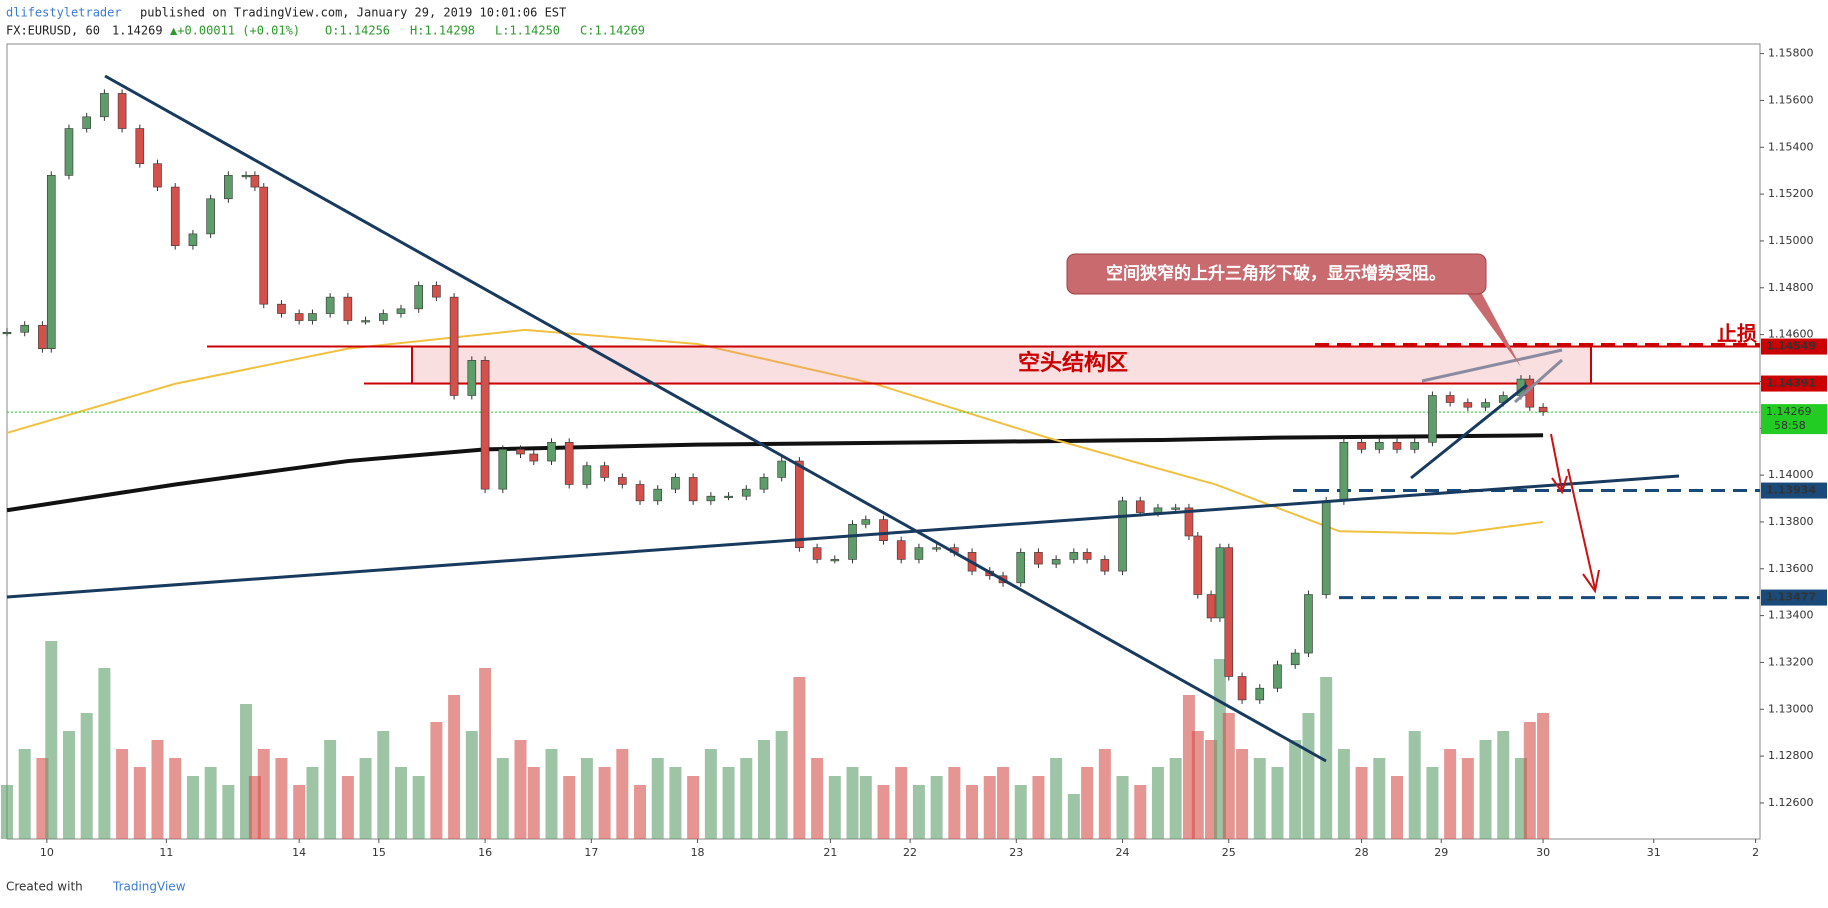 This screenshot has width=1828, height=908. Describe the element at coordinates (1791, 146) in the screenshot. I see `y-tick-label: 1.15400` at that location.